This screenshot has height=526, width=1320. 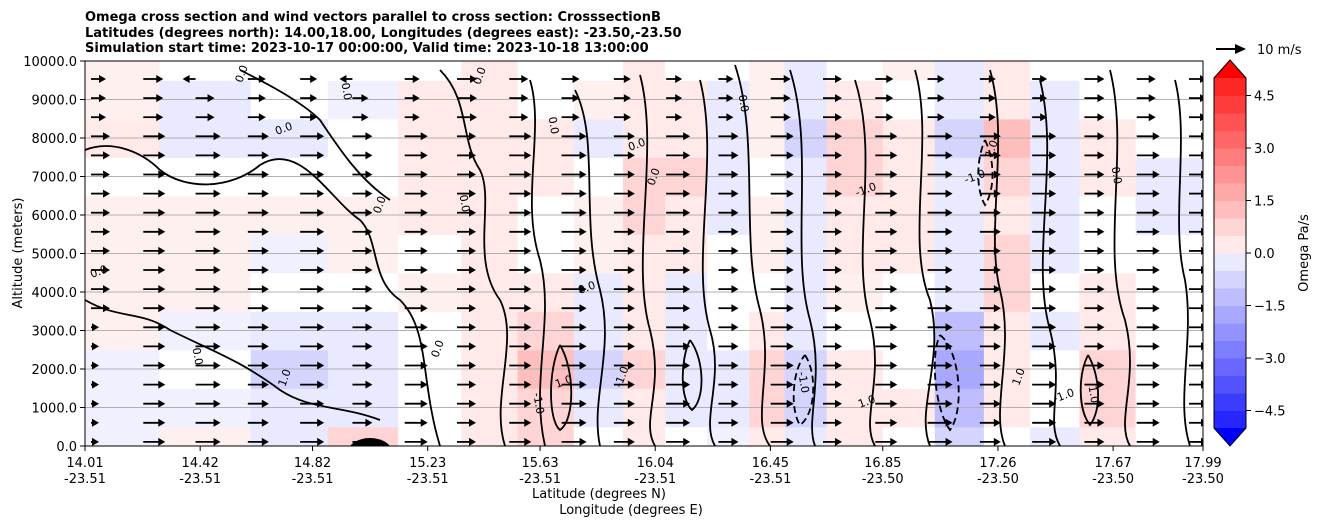 I want to click on x-tick-label-lat: 16.04, so click(x=655, y=463).